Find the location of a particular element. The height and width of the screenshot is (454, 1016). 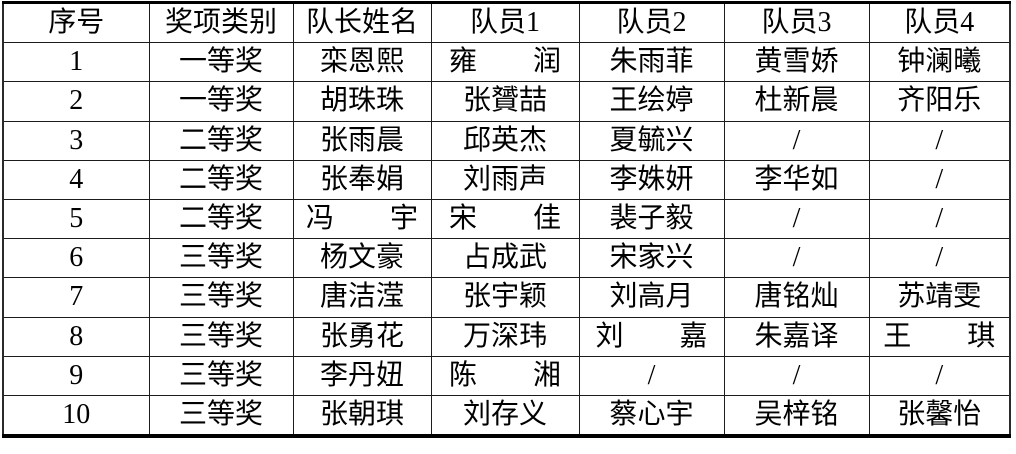

cell-serial-number: 10 is located at coordinates (76, 416).